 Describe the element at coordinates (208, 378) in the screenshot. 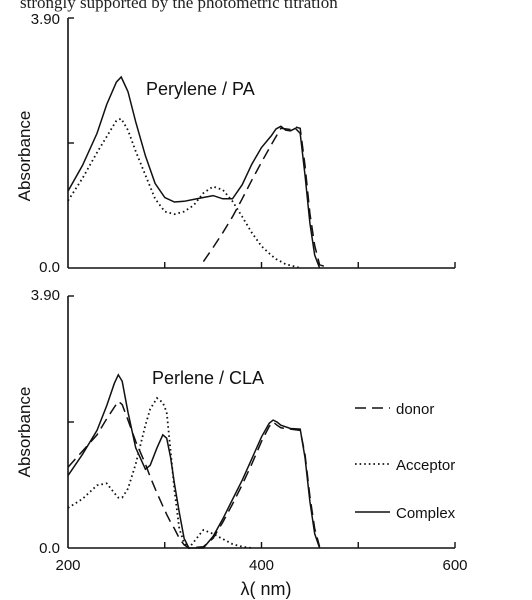

I see `bottom-chart-title: Perlene / CLA` at that location.